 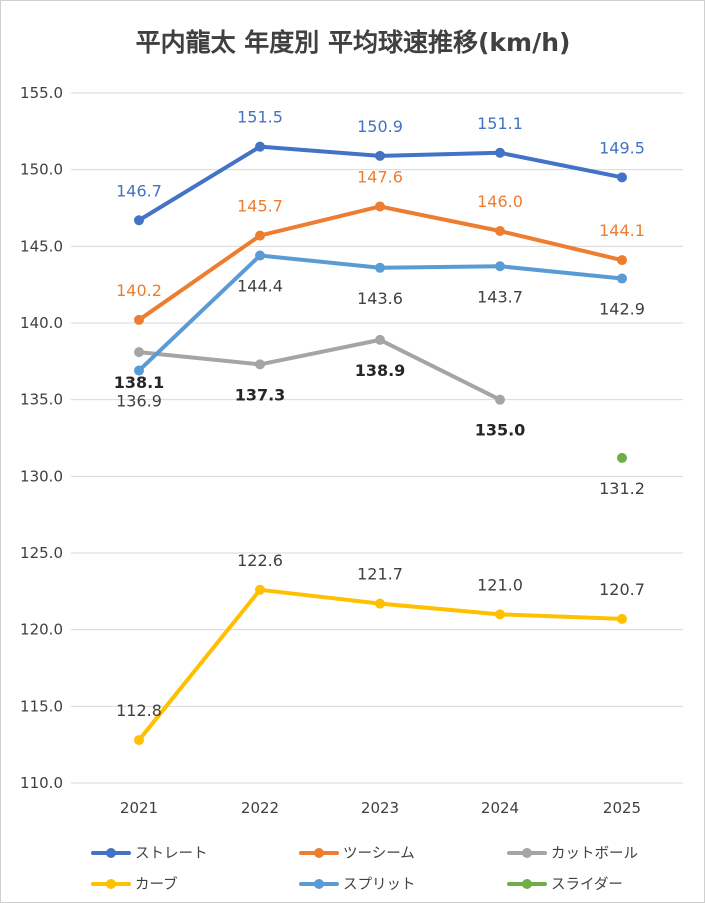 What do you see at coordinates (156, 884) in the screenshot?
I see `legend-label: カーブ` at bounding box center [156, 884].